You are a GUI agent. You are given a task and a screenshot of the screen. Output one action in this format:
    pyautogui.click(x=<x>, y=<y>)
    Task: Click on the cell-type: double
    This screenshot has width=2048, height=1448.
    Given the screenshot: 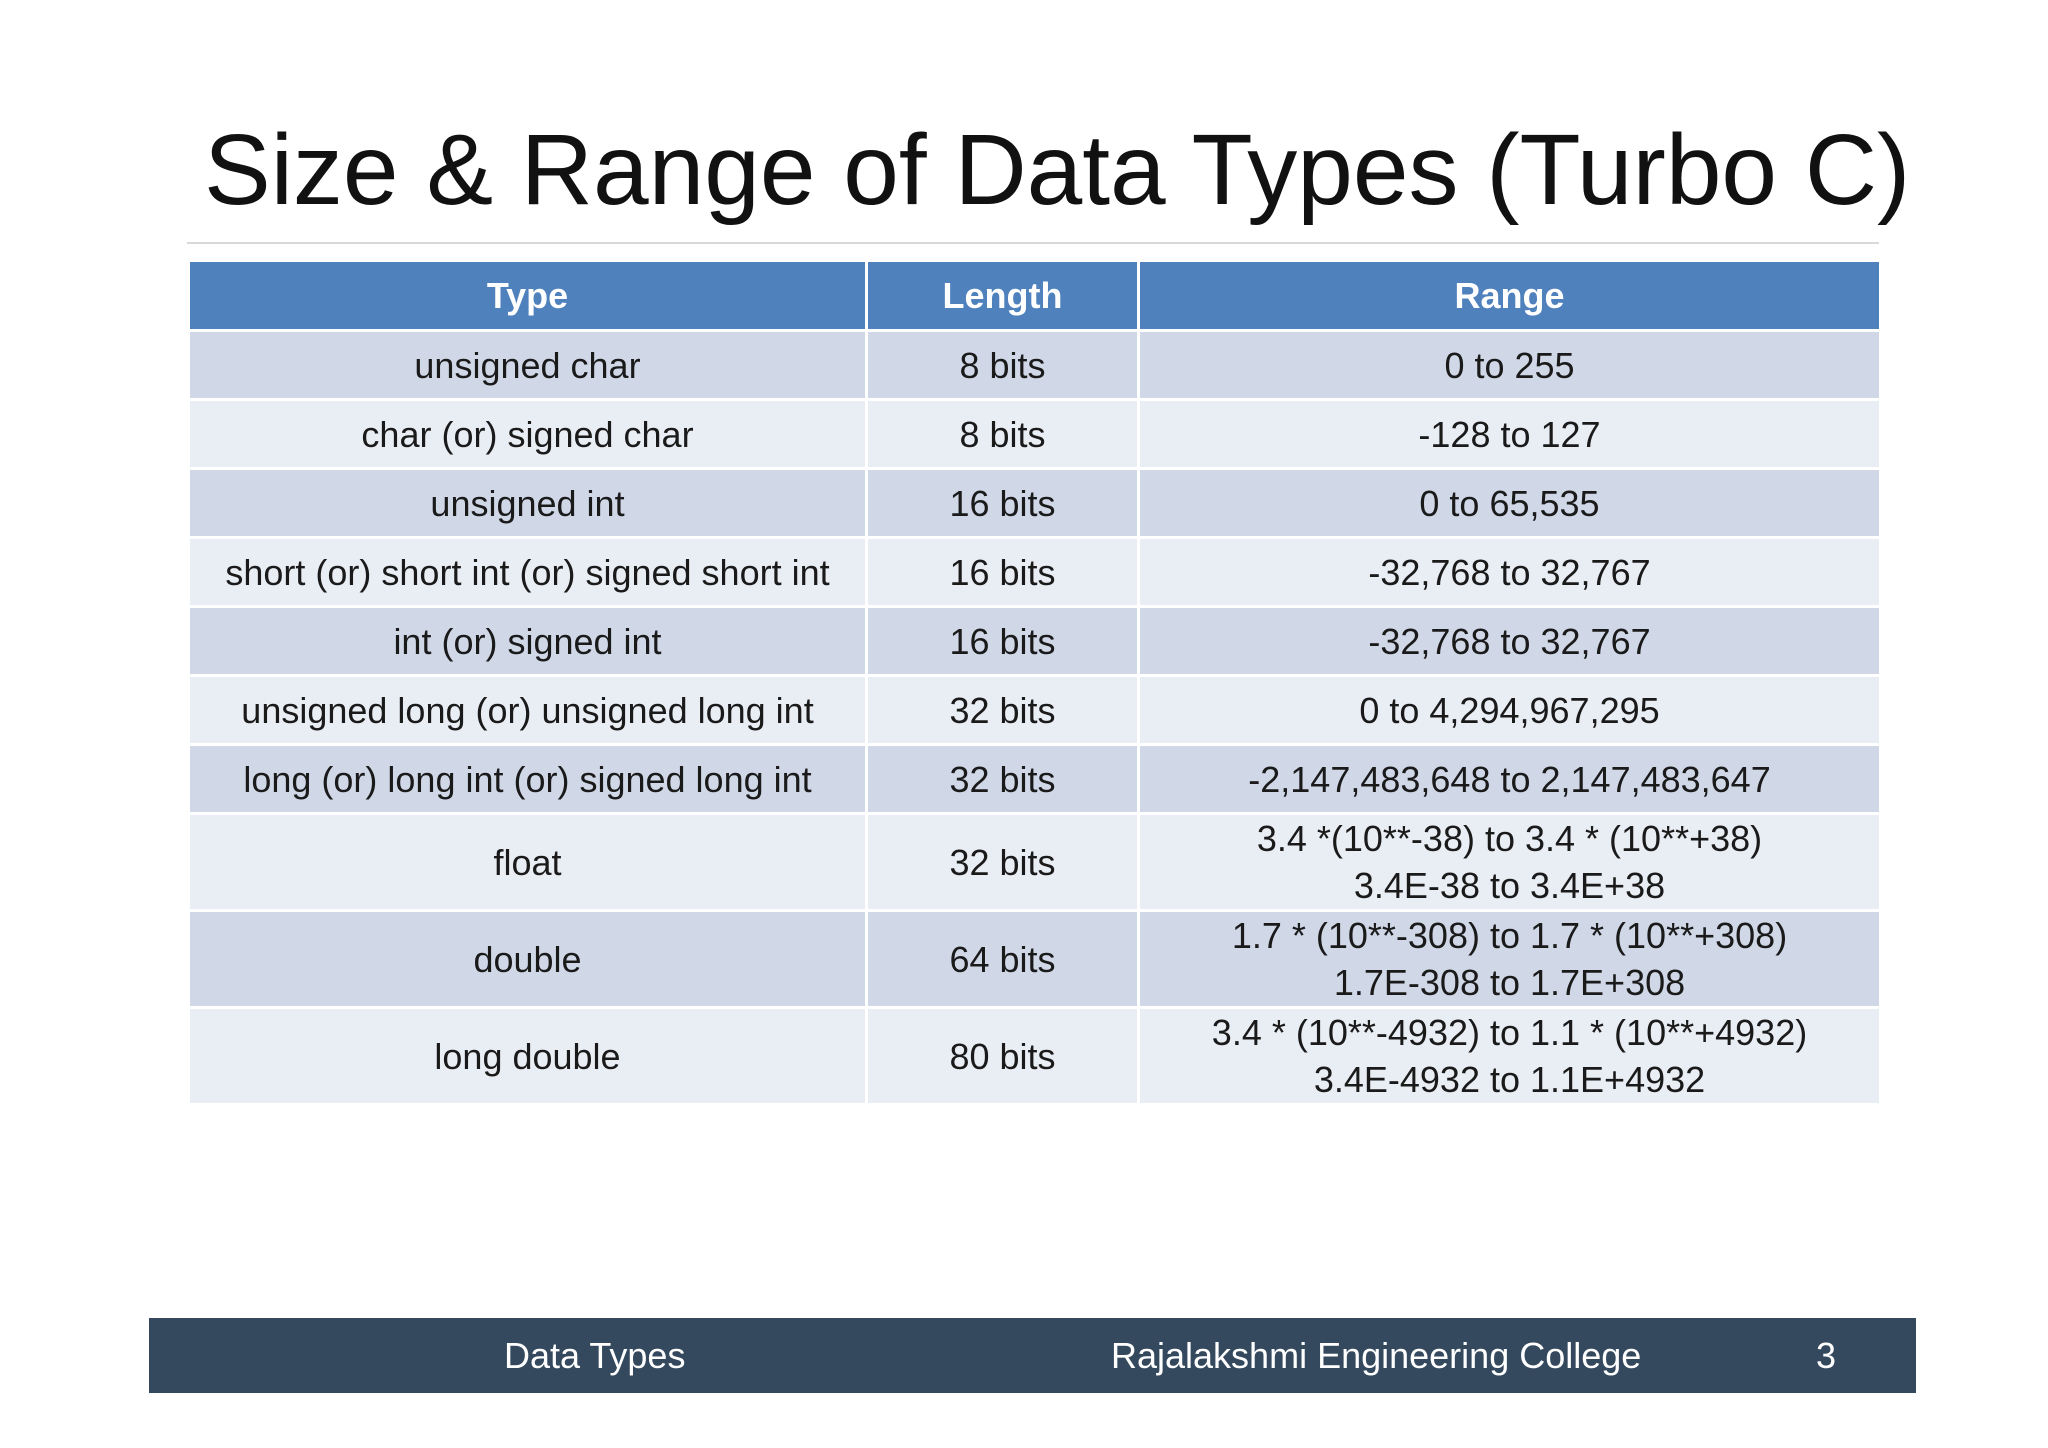 What is the action you would take?
    pyautogui.click(x=527, y=959)
    